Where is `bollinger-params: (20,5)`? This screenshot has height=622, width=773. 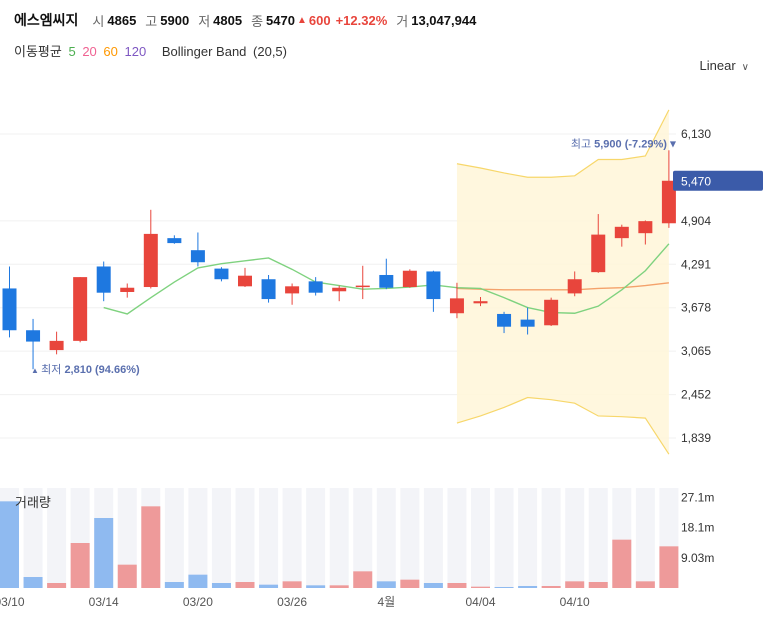 bollinger-params: (20,5) is located at coordinates (270, 51).